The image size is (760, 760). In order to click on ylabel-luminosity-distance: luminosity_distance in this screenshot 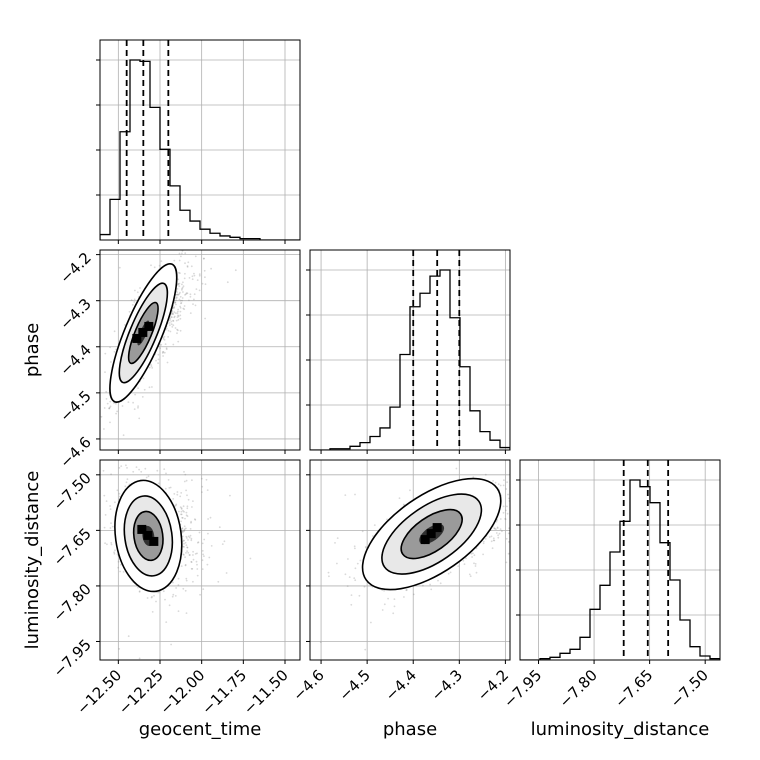, I will do `click(32, 560)`.